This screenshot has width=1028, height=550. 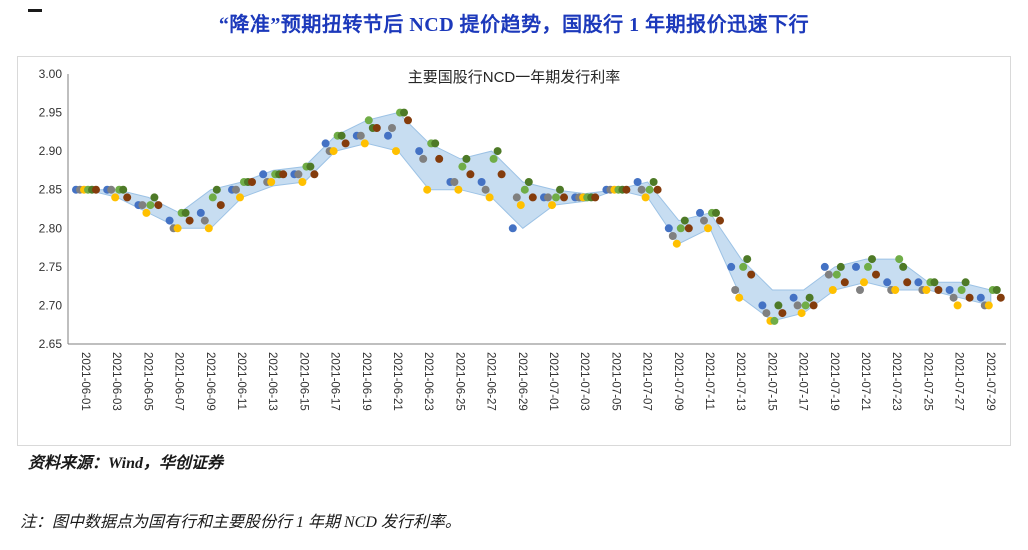 I want to click on x-tick-label: 2021-07-19, so click(x=834, y=381).